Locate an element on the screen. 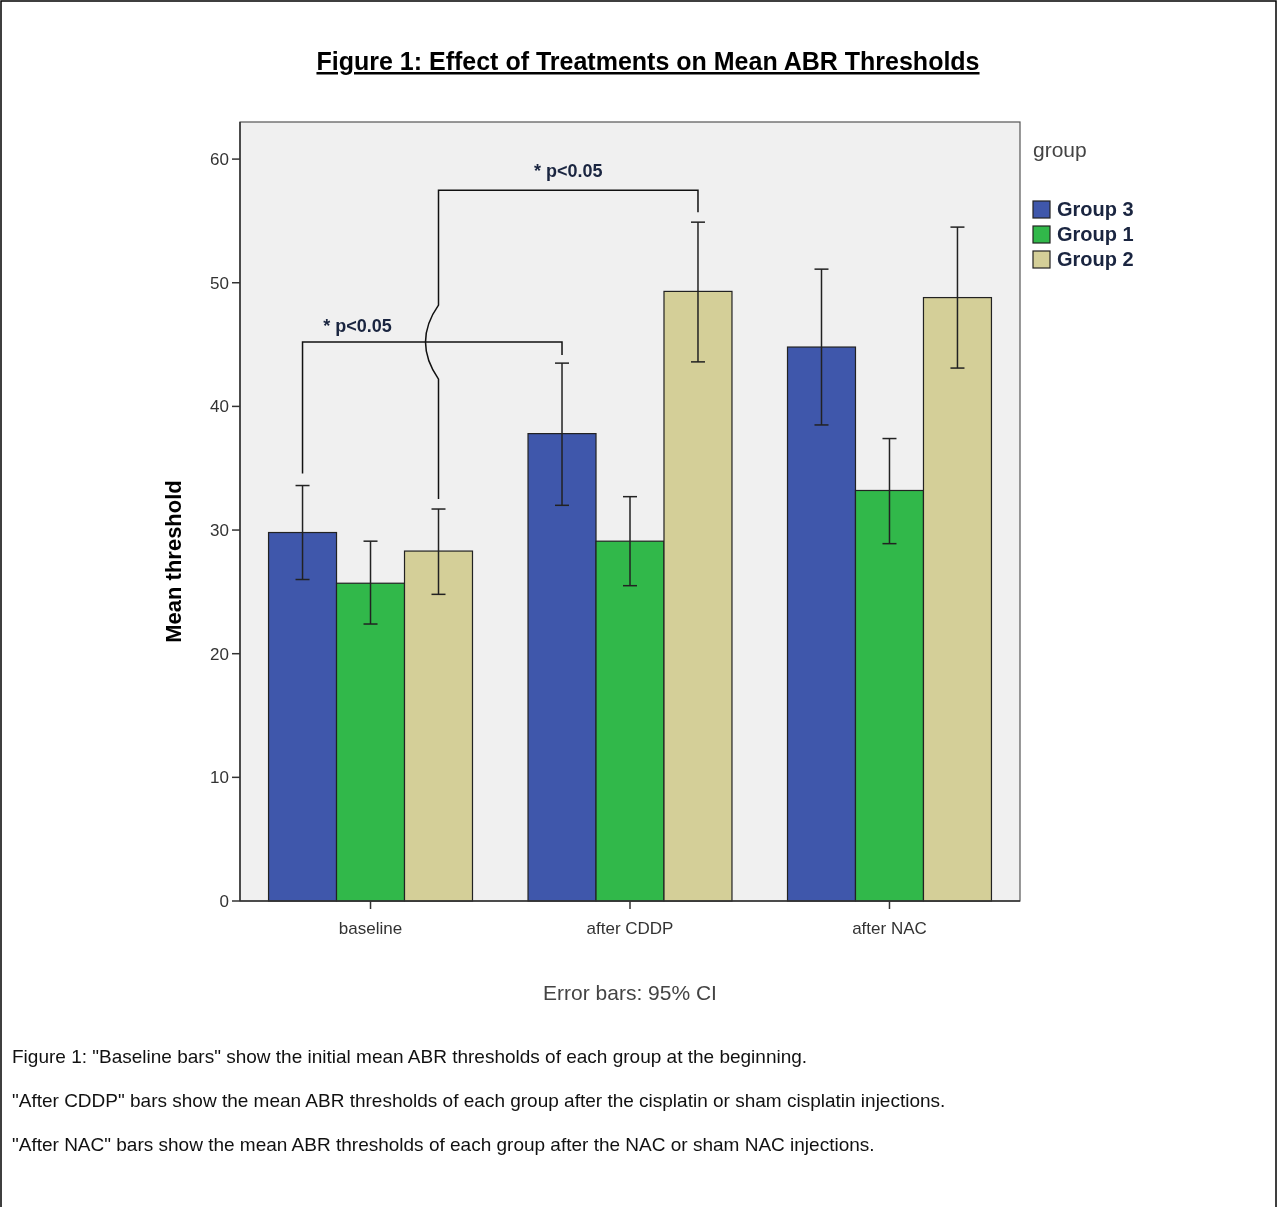 The height and width of the screenshot is (1207, 1277). chart-title: Figure 1: Effect of Treatments on Mean ABR Thresholds is located at coordinates (648, 61).